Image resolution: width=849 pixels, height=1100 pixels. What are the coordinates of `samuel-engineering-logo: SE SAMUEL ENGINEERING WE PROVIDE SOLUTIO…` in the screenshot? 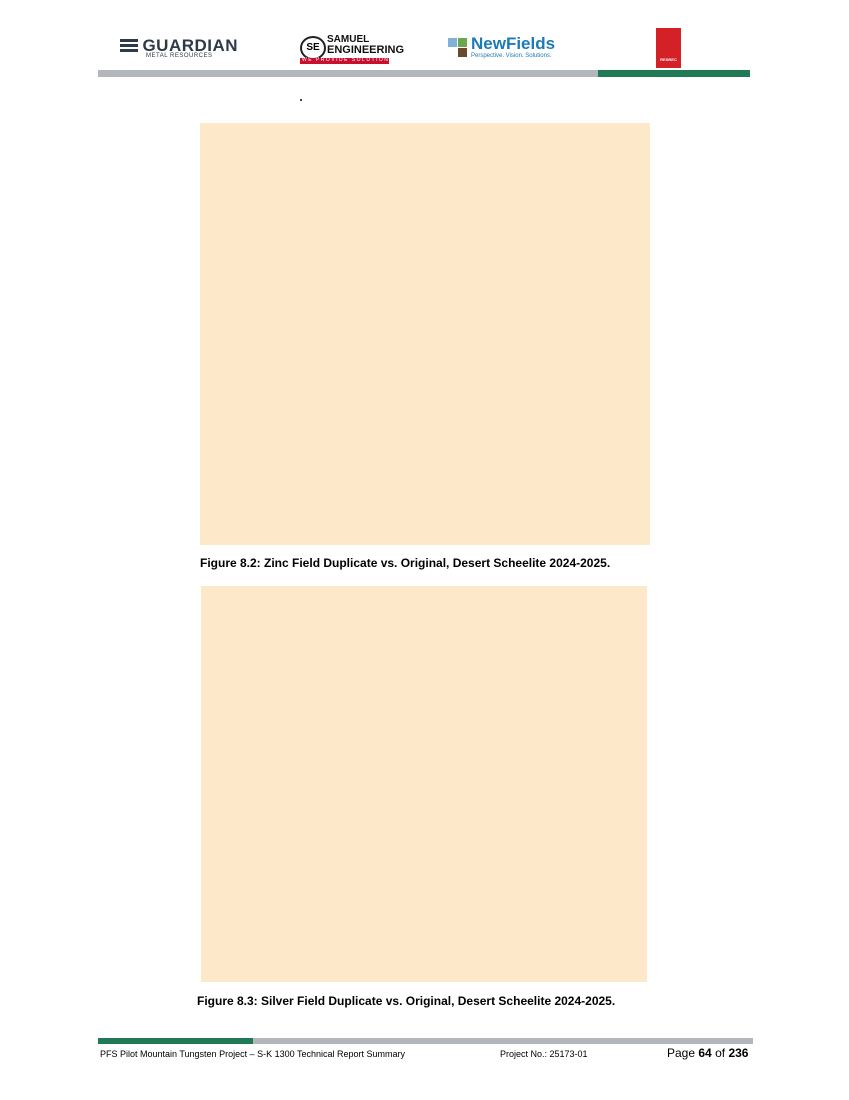 It's located at (352, 49).